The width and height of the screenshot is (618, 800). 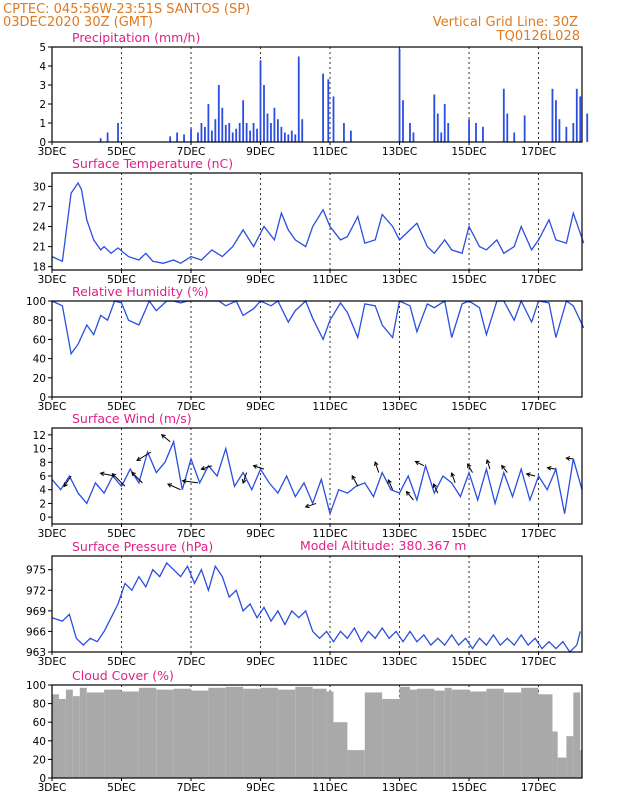 What do you see at coordinates (329, 662) in the screenshot?
I see `pressure-x-tick-label: 11DEC` at bounding box center [329, 662].